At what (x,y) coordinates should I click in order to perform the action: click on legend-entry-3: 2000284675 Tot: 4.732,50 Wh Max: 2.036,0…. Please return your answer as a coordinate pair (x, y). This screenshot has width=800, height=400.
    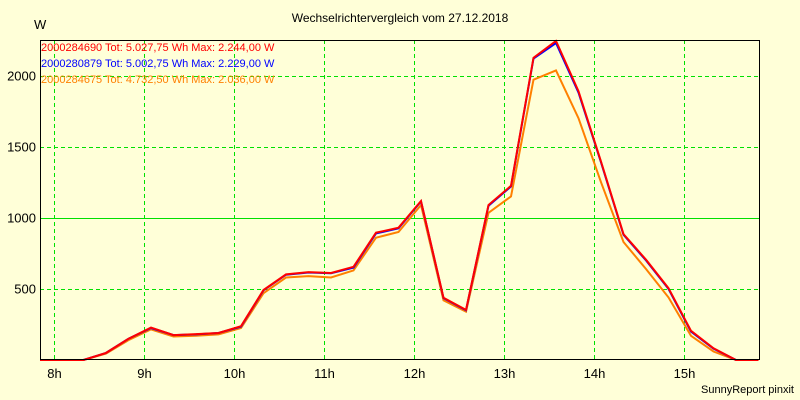
    Looking at the image, I should click on (158, 80).